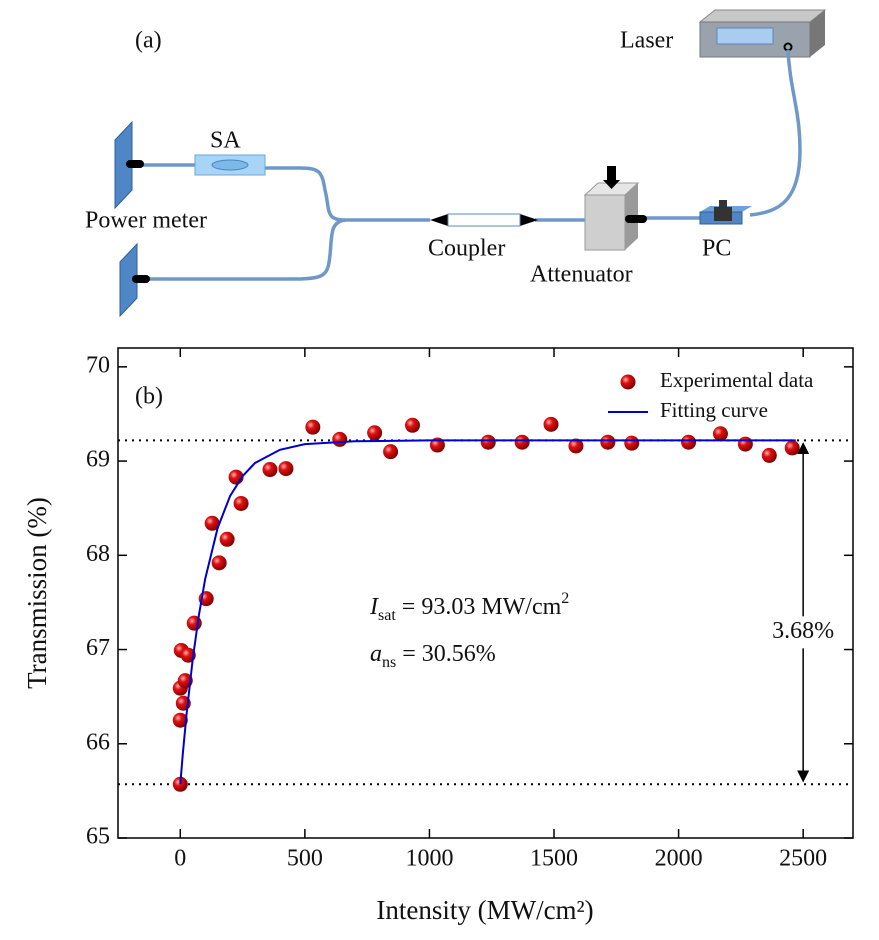 Image resolution: width=879 pixels, height=940 pixels. I want to click on x-tick-label: 500, so click(305, 859).